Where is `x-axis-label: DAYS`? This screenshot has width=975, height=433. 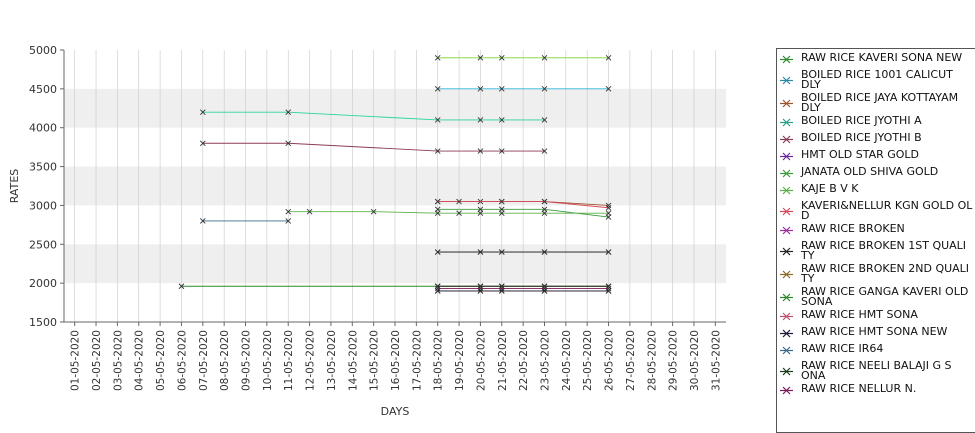
x-axis-label: DAYS is located at coordinates (395, 411).